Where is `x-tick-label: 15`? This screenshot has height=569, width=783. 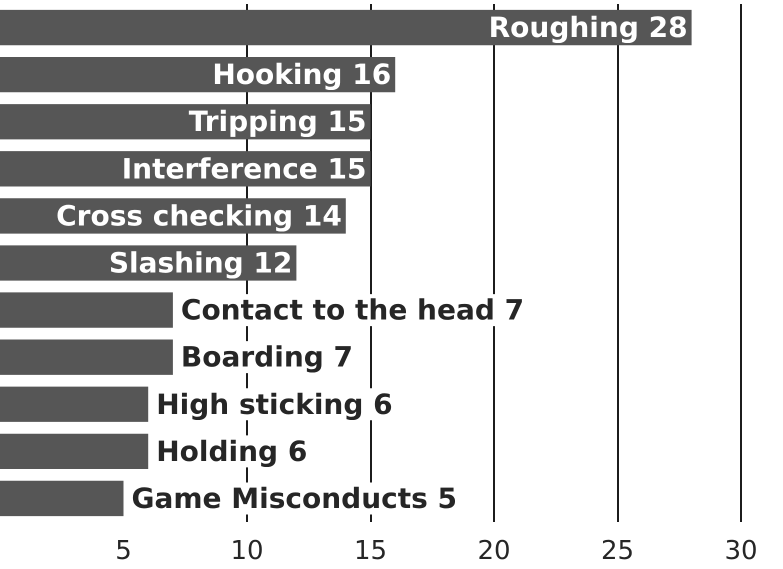
x-tick-label: 15 is located at coordinates (371, 551).